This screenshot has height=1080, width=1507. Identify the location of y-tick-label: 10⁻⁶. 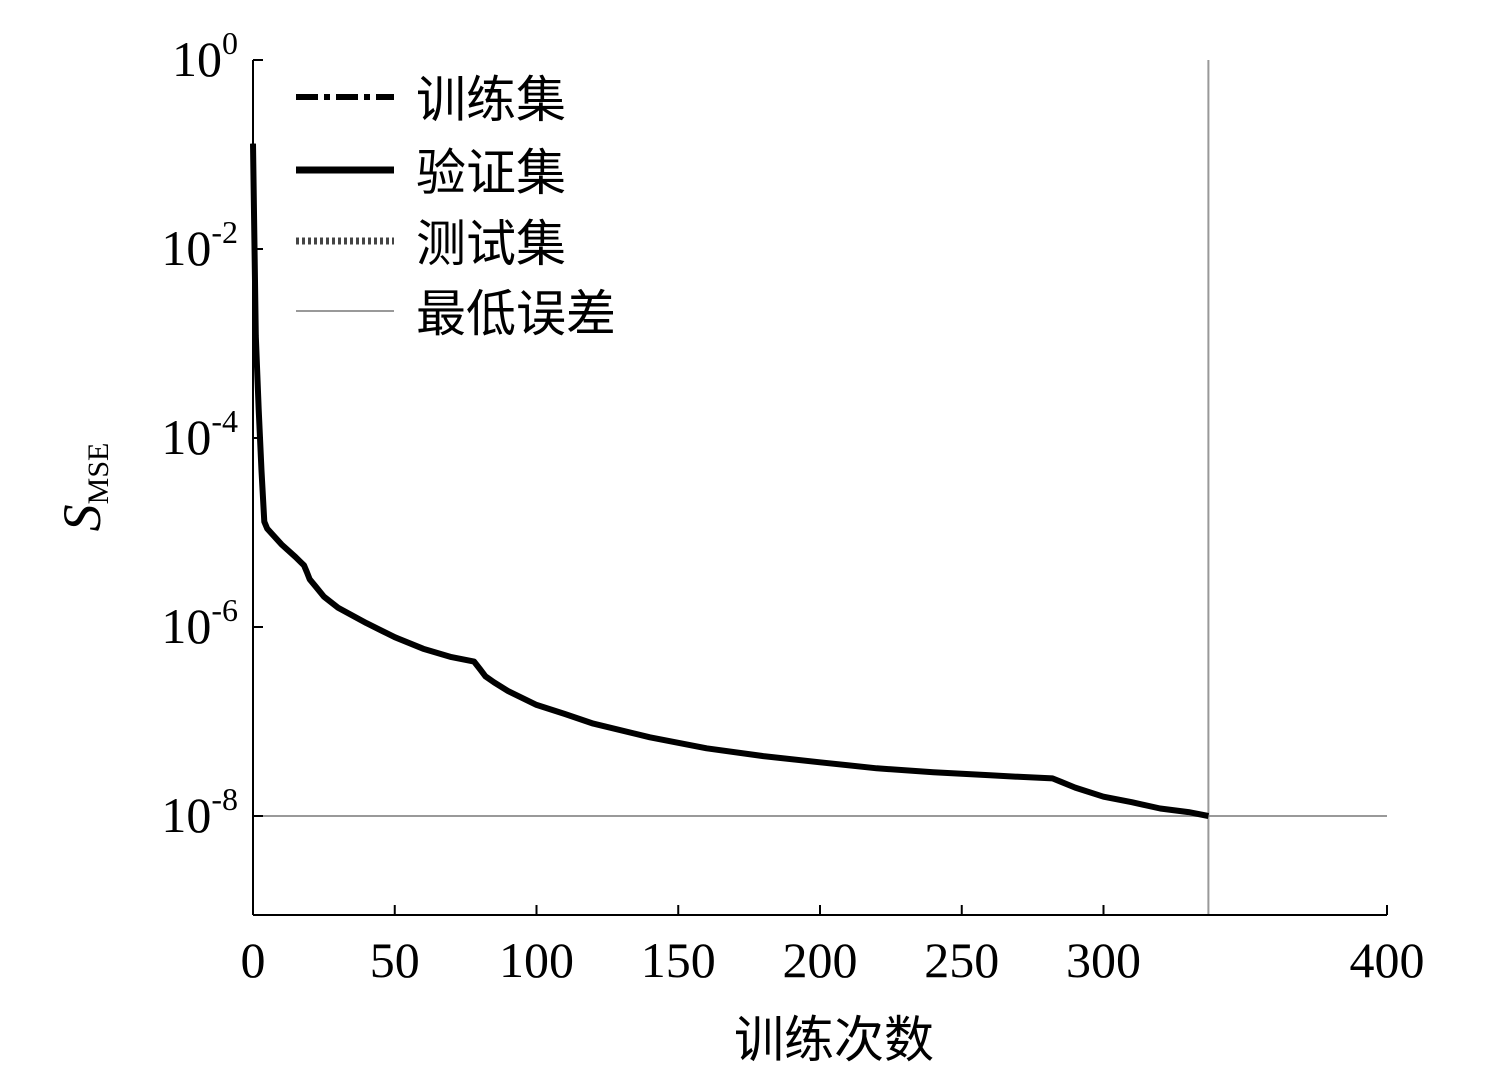
(199, 623).